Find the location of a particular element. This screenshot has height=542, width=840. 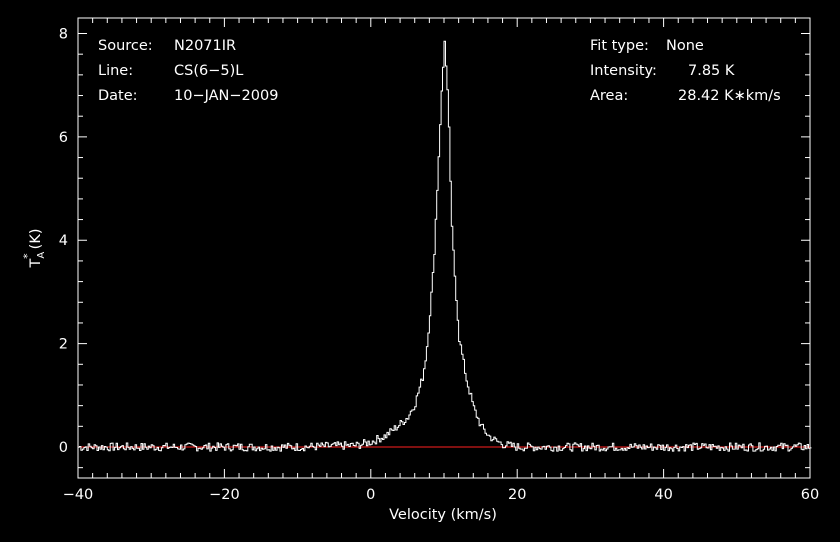

y-tick-label: 2 is located at coordinates (63, 345).